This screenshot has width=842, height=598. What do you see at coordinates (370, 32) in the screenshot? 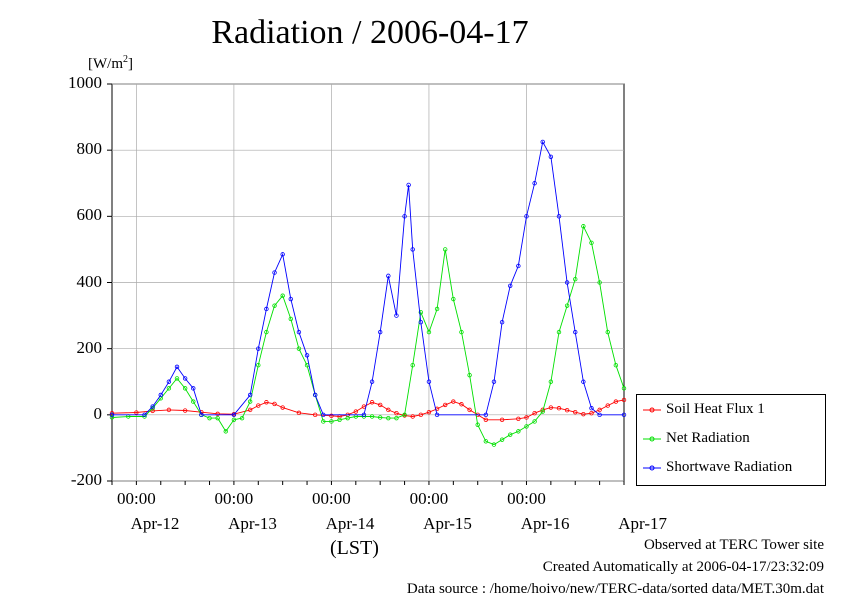
I see `chart-title: Radiation / 2006-04-17` at bounding box center [370, 32].